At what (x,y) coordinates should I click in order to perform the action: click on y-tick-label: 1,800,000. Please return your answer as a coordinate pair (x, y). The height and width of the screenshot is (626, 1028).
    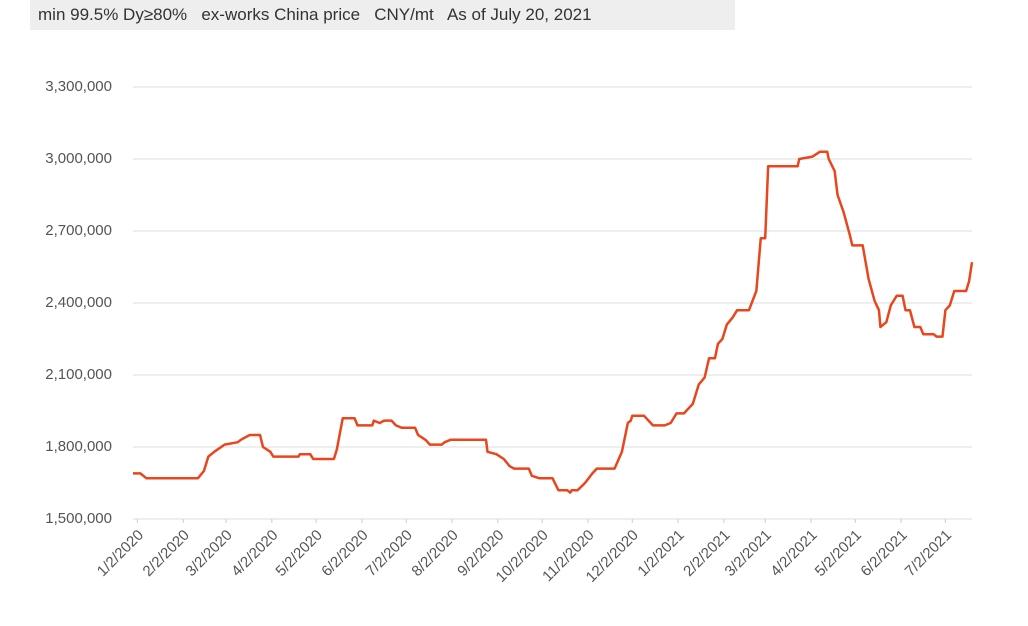
    Looking at the image, I should click on (78, 446).